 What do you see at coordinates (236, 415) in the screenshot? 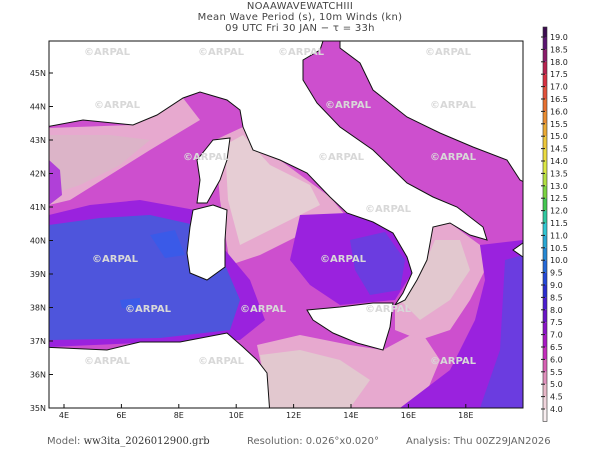
I see `lon-label: 10E` at bounding box center [236, 415].